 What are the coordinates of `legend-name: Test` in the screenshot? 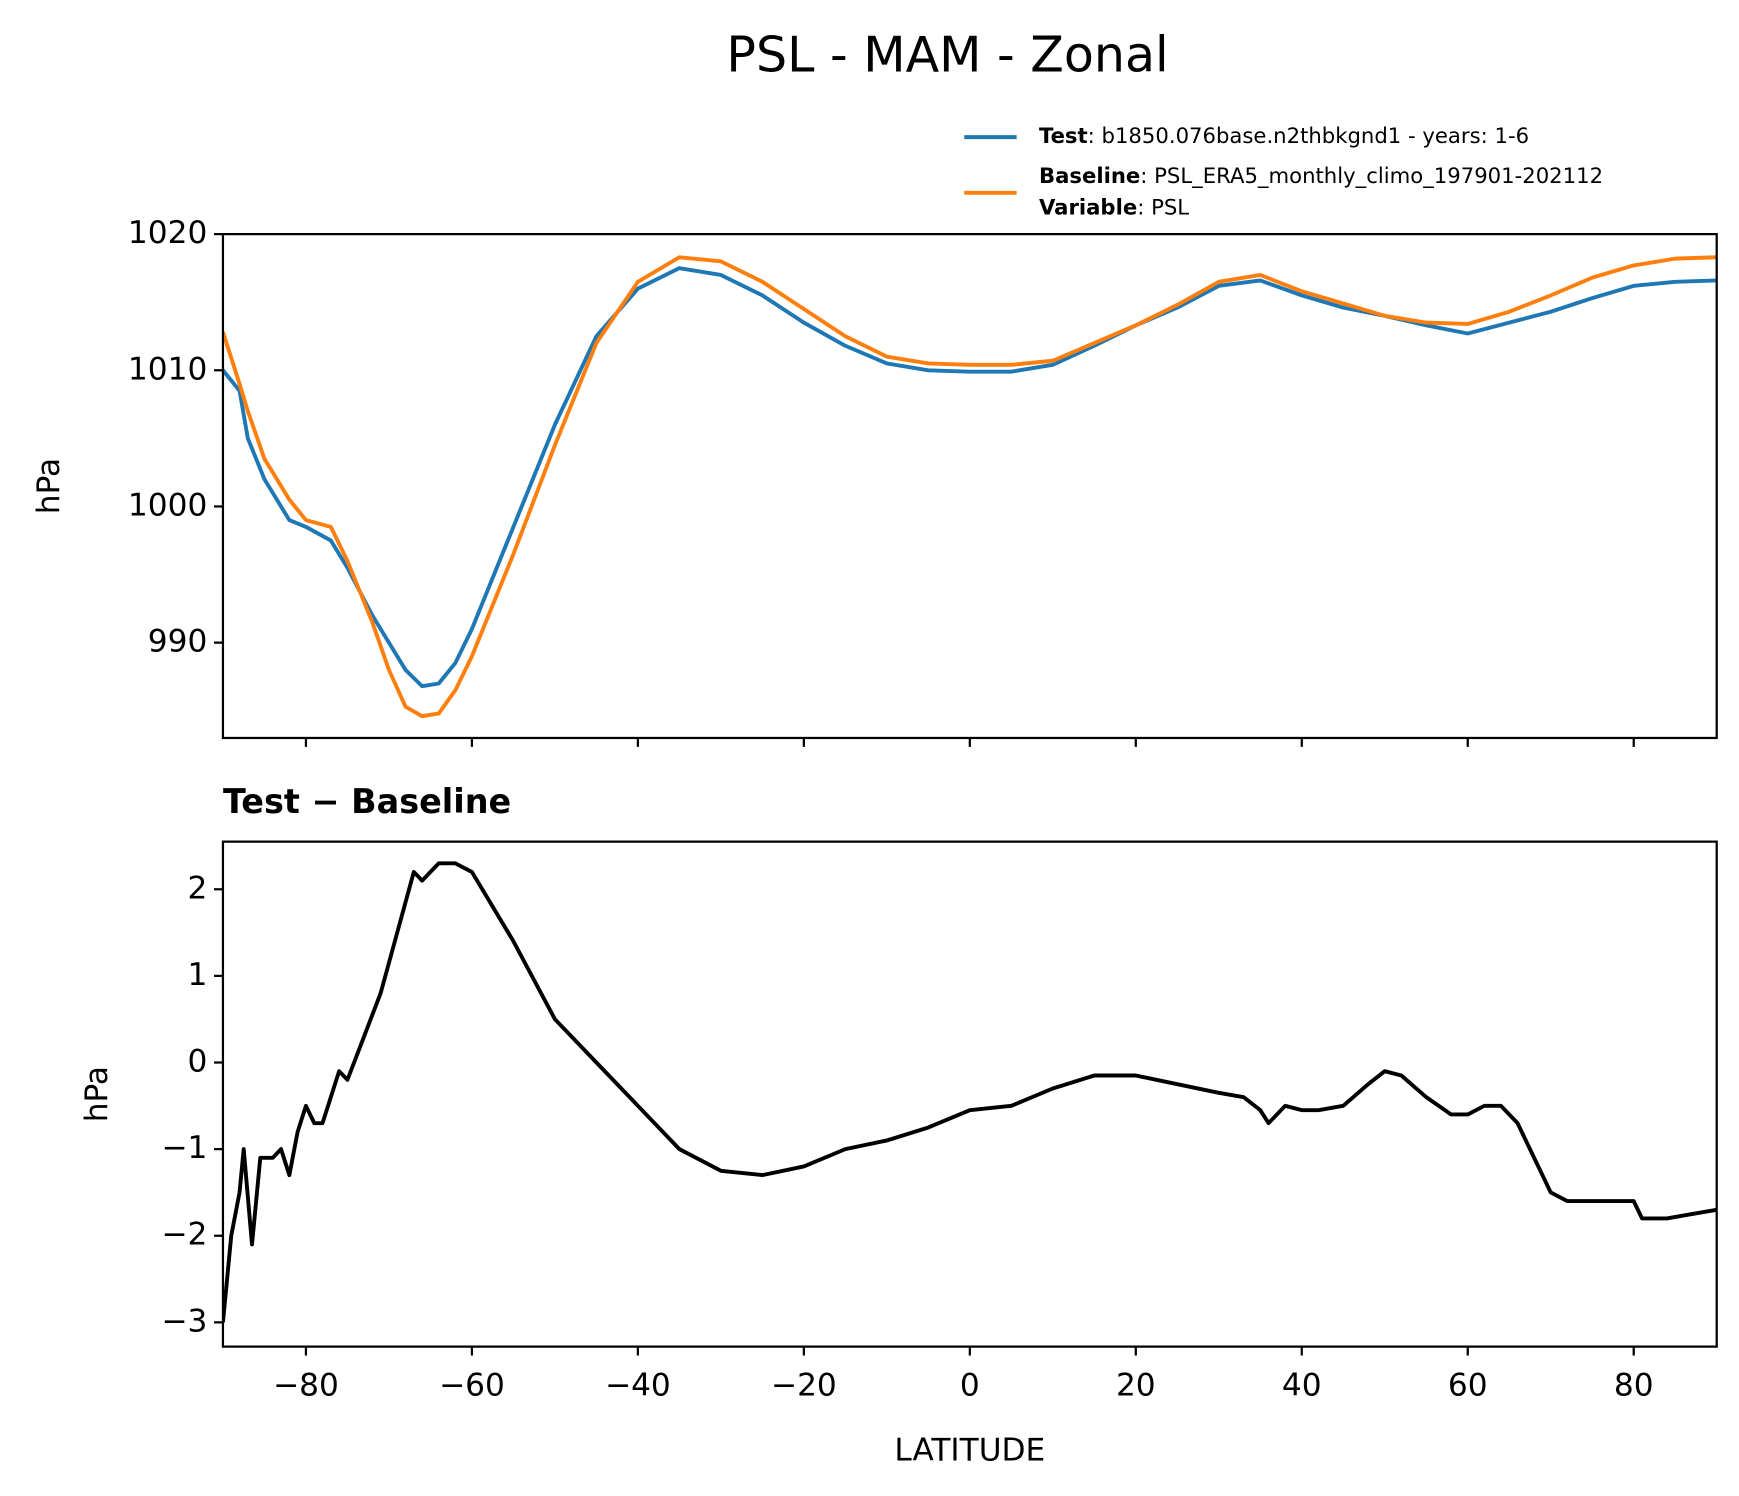 It's located at (1063, 135).